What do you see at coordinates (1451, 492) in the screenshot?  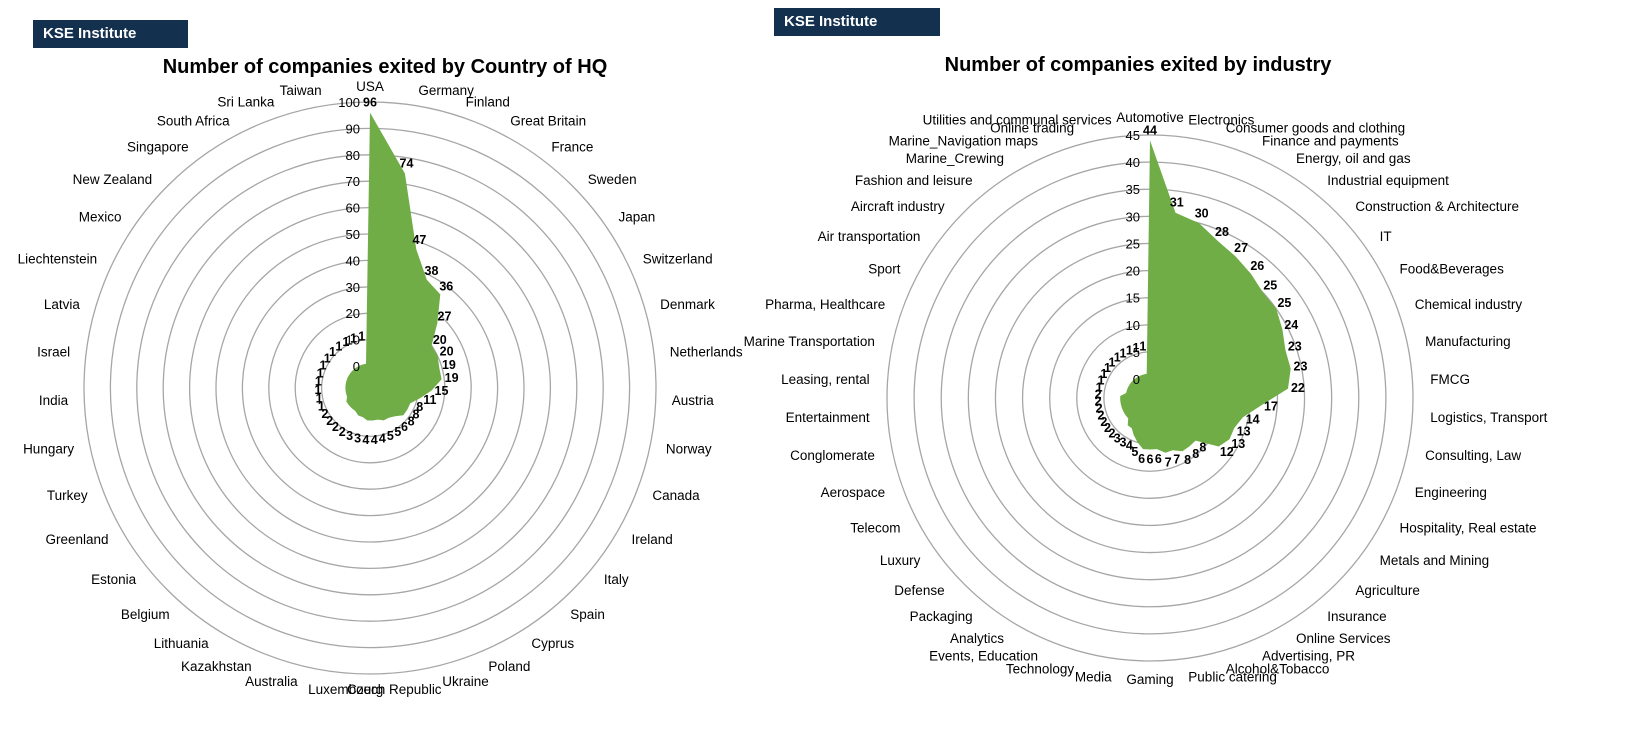 I see `category-label-engineering: Engineering` at bounding box center [1451, 492].